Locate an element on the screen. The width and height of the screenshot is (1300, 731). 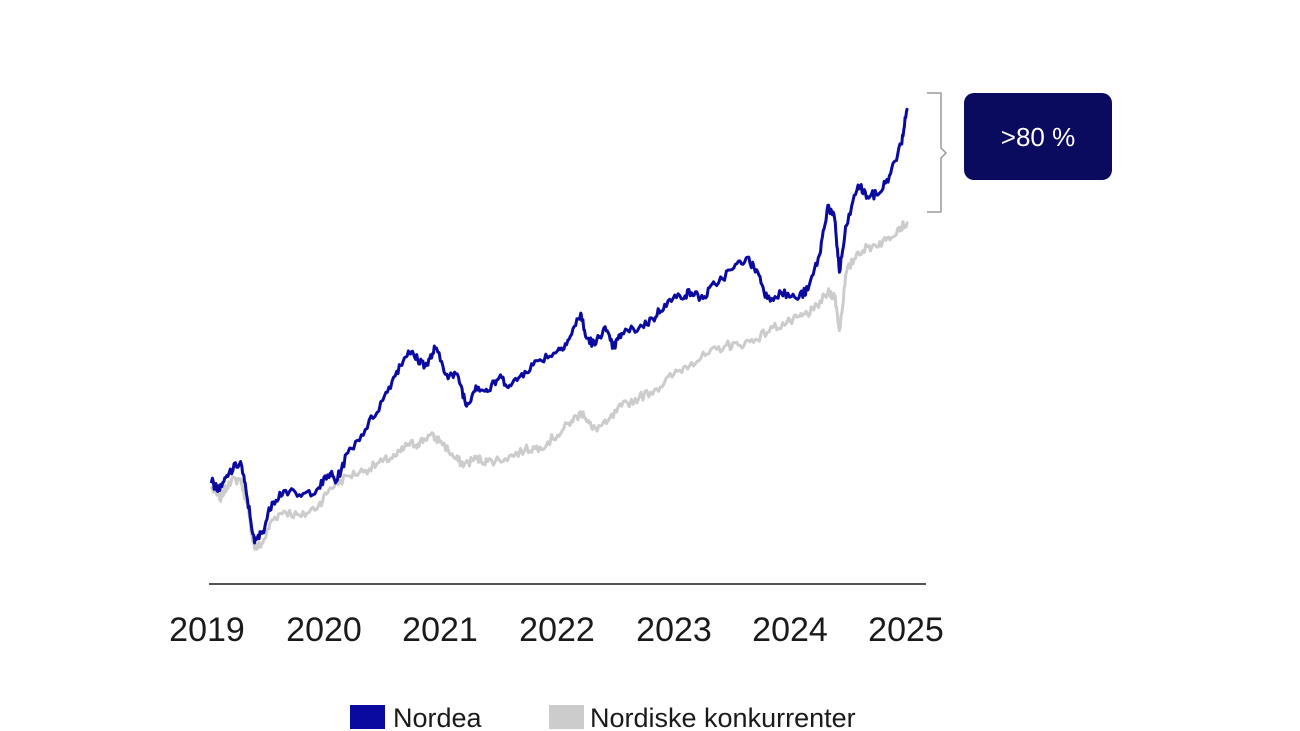
x-tick-label-2022: 2022 is located at coordinates (557, 630).